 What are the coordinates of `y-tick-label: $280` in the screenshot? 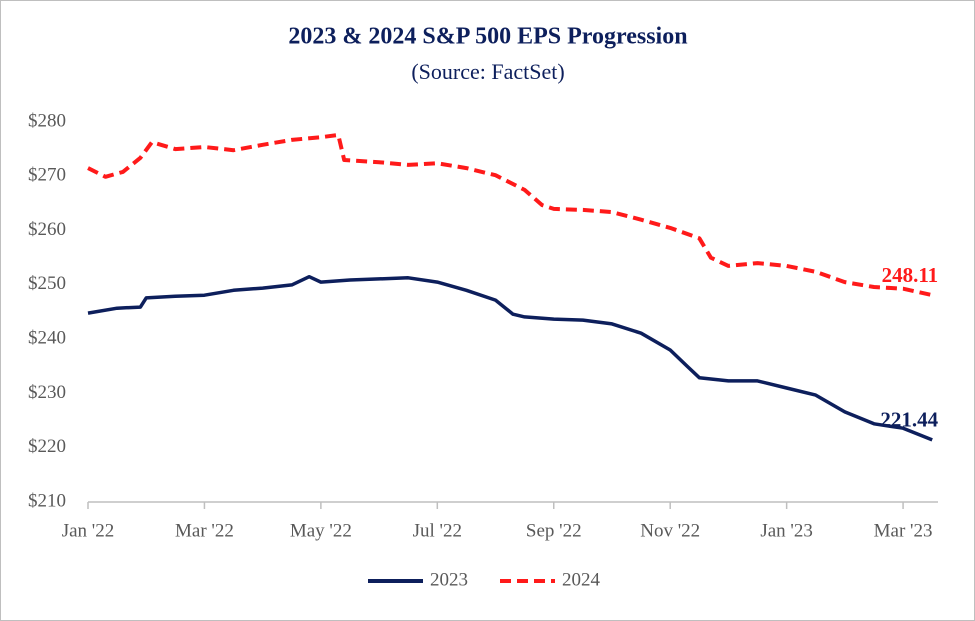 It's located at (47, 120).